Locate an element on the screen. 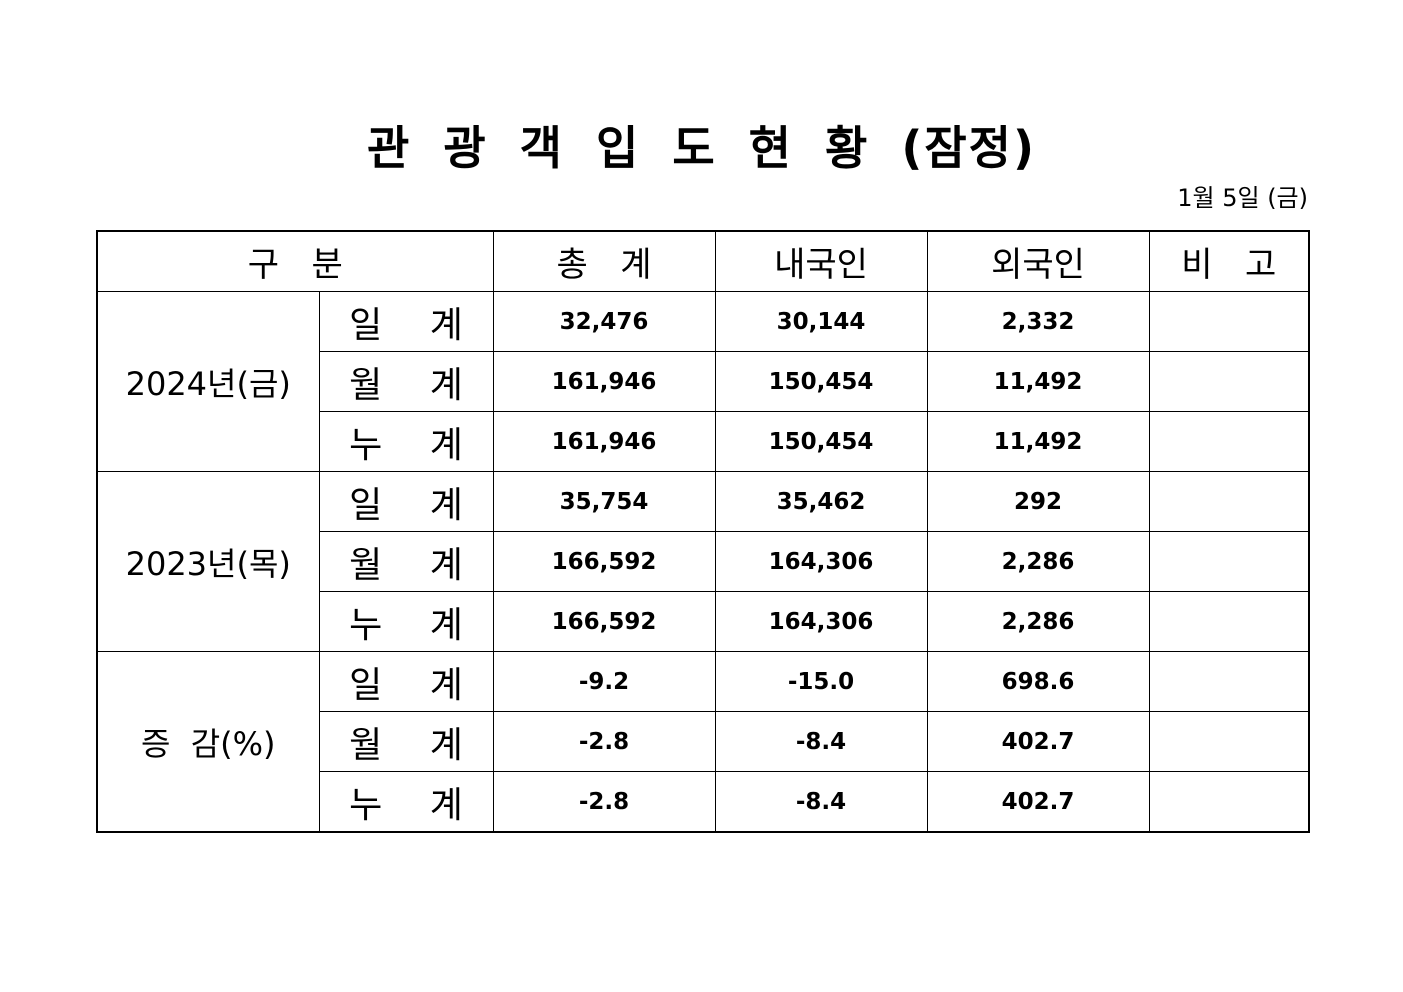 Image resolution: width=1403 pixels, height=992 pixels. total-cell: -9.2 is located at coordinates (604, 681).